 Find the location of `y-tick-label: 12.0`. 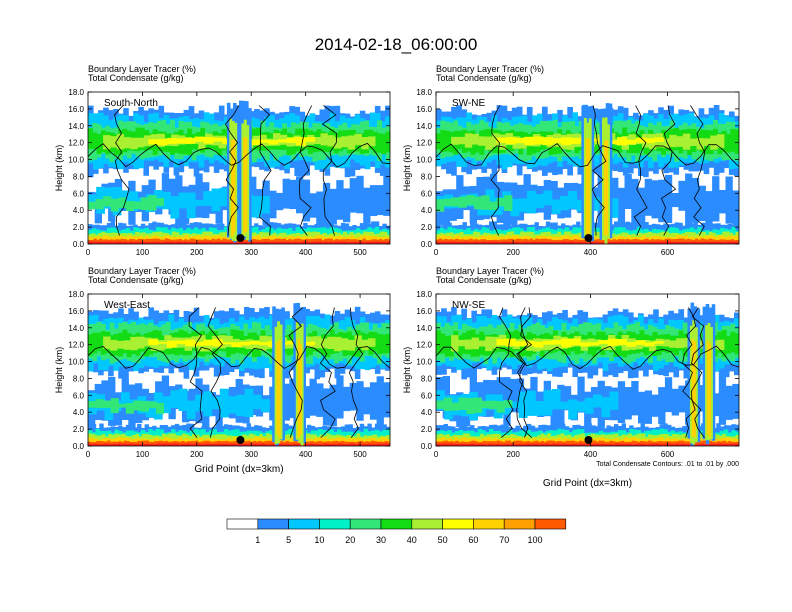

y-tick-label: 12.0 is located at coordinates (76, 345).